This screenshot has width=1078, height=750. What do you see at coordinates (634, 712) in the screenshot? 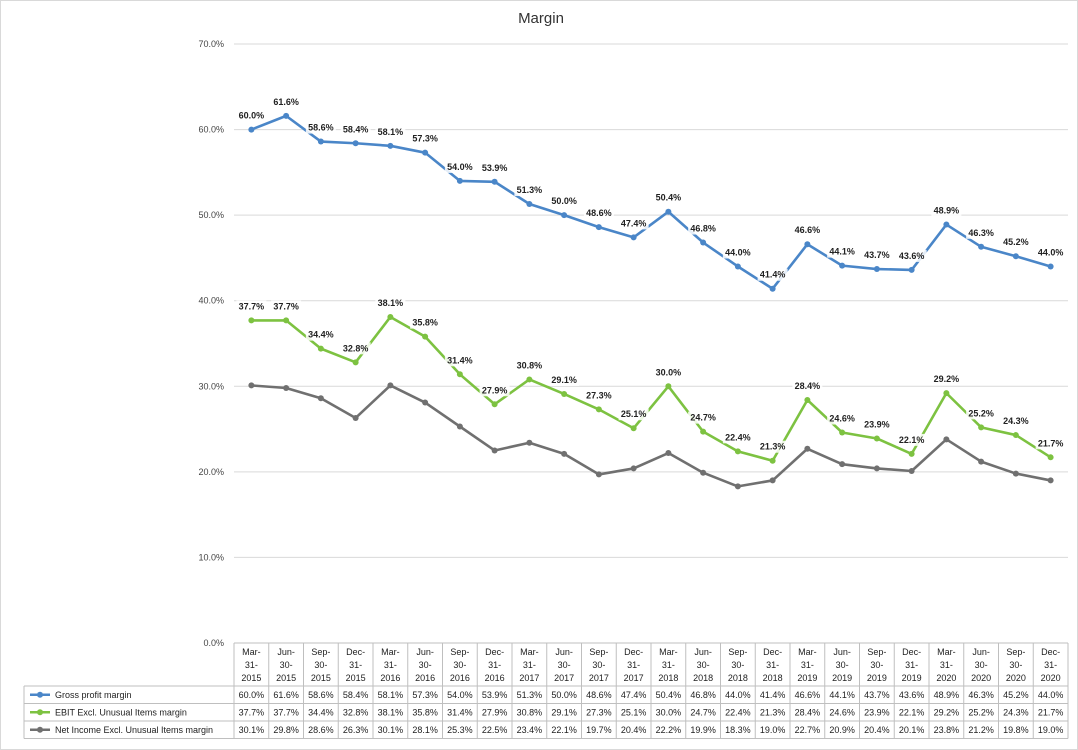
I see `table-cell-value: 25.1%` at bounding box center [634, 712].